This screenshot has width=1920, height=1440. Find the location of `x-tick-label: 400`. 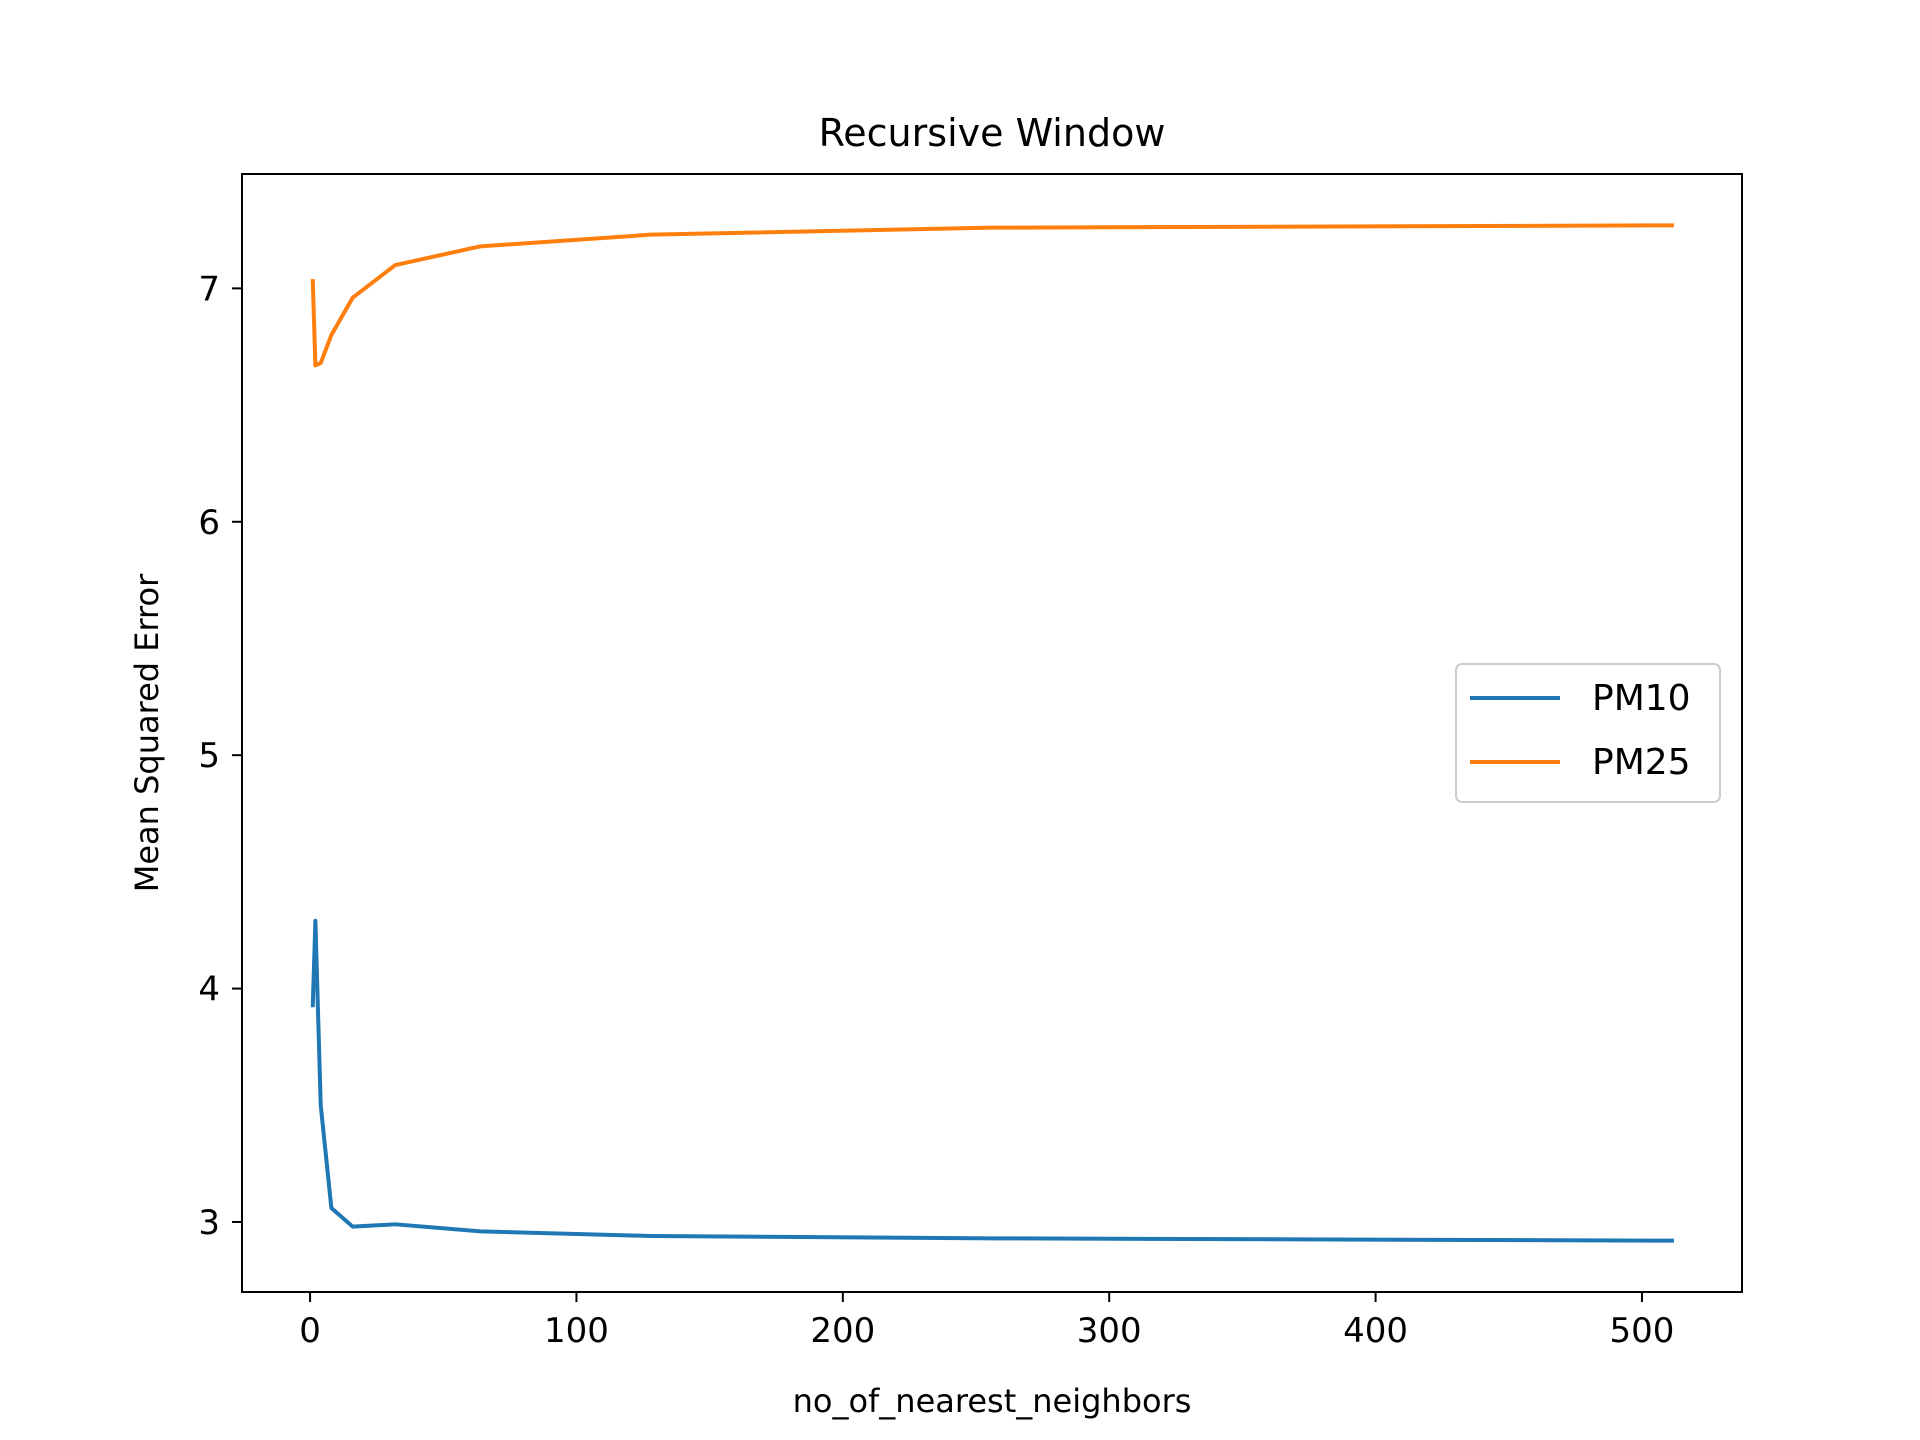

x-tick-label: 400 is located at coordinates (1375, 1331).